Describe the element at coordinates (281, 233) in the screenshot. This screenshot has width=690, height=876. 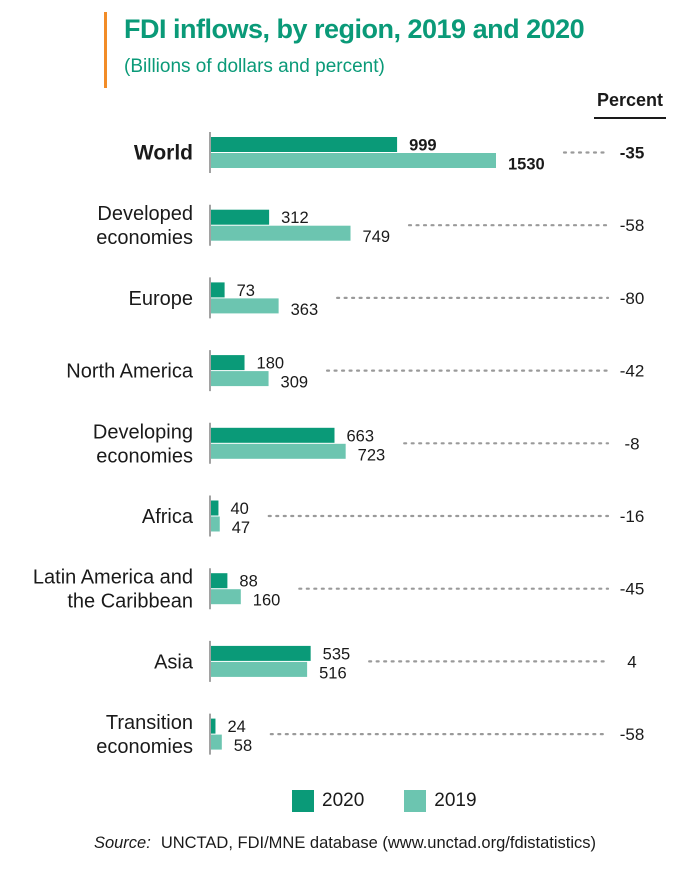
I see `bar-2019-developed-economies` at that location.